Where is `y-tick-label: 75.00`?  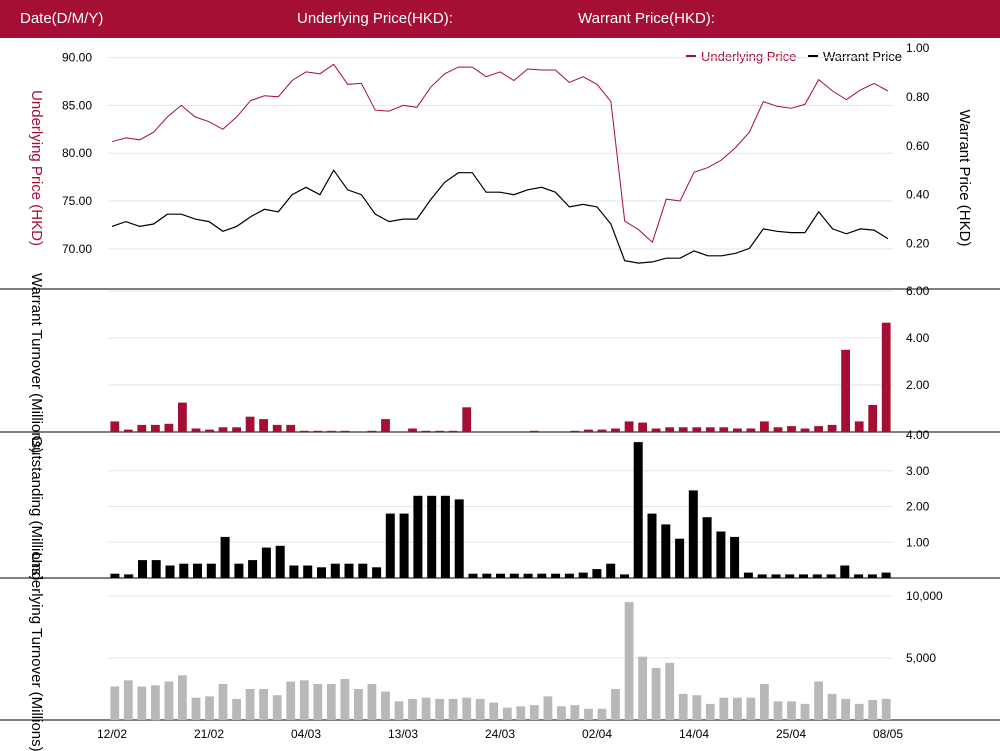 y-tick-label: 75.00 is located at coordinates (77, 201).